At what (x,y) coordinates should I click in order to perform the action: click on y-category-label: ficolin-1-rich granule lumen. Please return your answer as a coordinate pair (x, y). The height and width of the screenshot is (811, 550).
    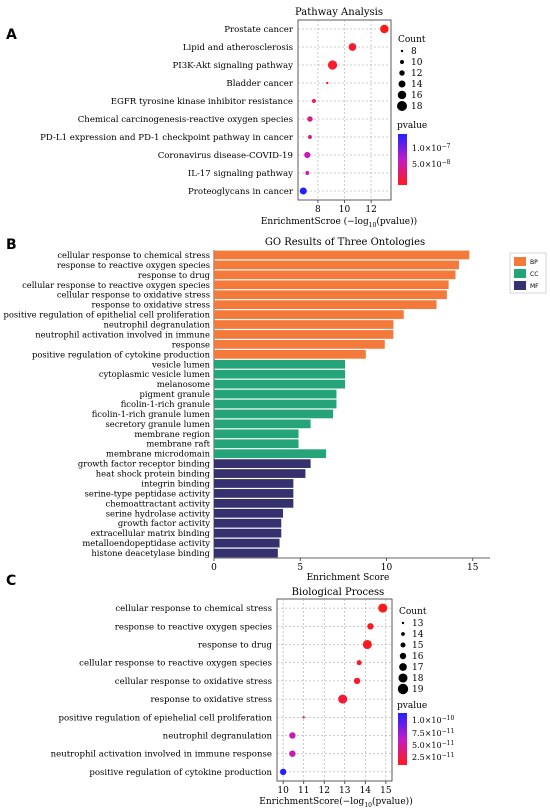
    Looking at the image, I should click on (151, 414).